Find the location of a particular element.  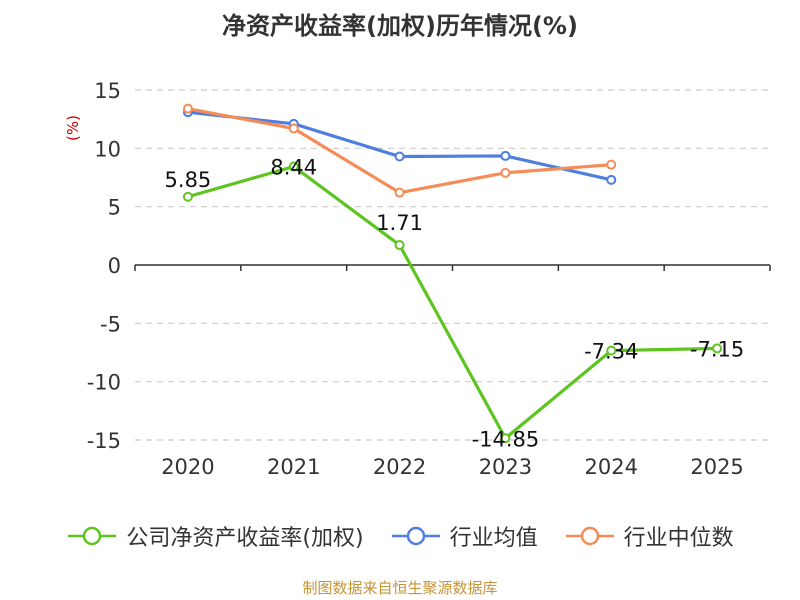

x-tick-label: 2021 is located at coordinates (293, 467).